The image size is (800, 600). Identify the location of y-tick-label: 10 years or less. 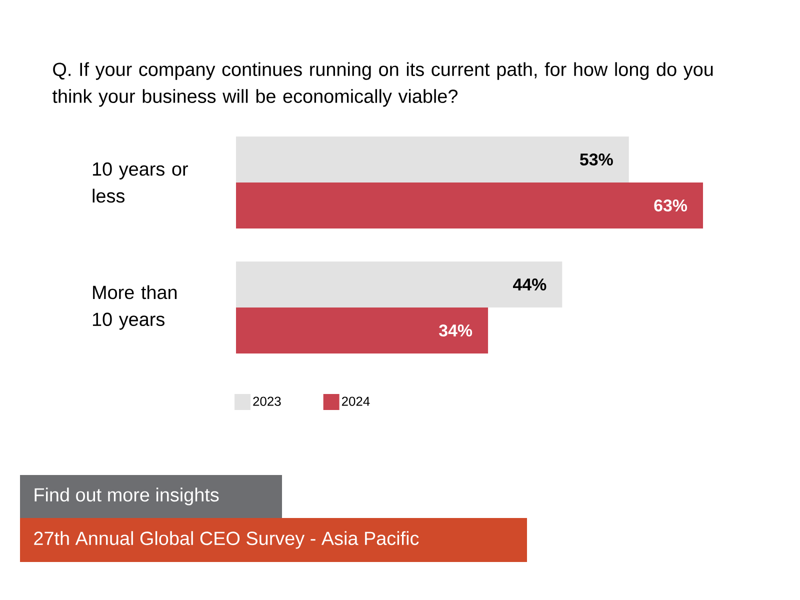
(140, 182).